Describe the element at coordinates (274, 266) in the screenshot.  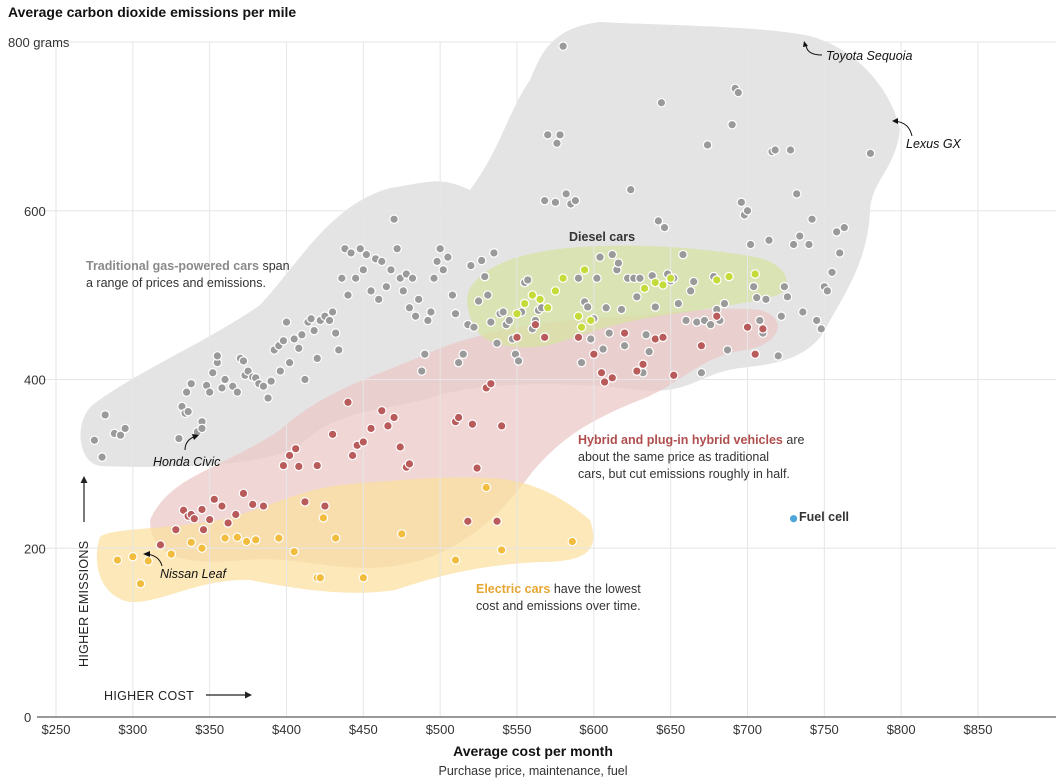
I see `gas-annotation-rest: span` at that location.